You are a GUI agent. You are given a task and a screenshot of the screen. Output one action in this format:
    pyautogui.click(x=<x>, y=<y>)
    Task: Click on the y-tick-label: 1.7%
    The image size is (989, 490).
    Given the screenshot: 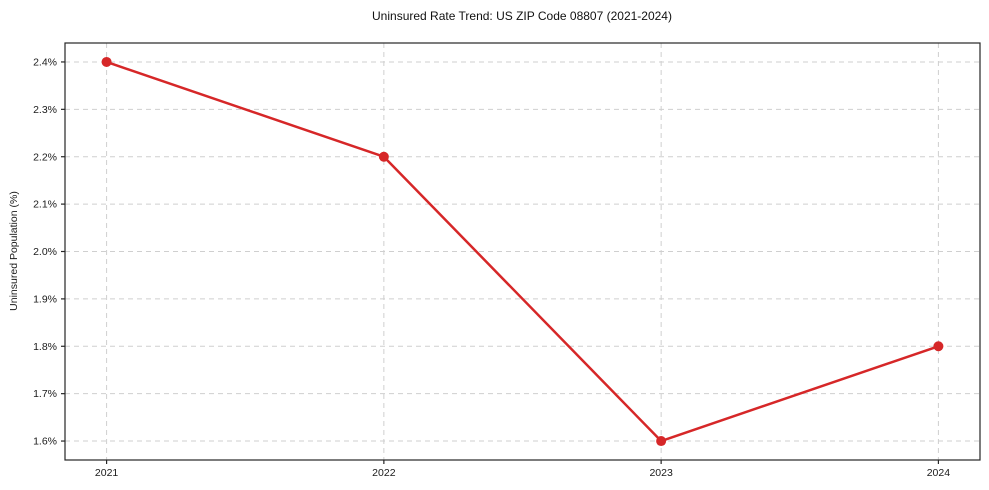 What is the action you would take?
    pyautogui.click(x=45, y=394)
    